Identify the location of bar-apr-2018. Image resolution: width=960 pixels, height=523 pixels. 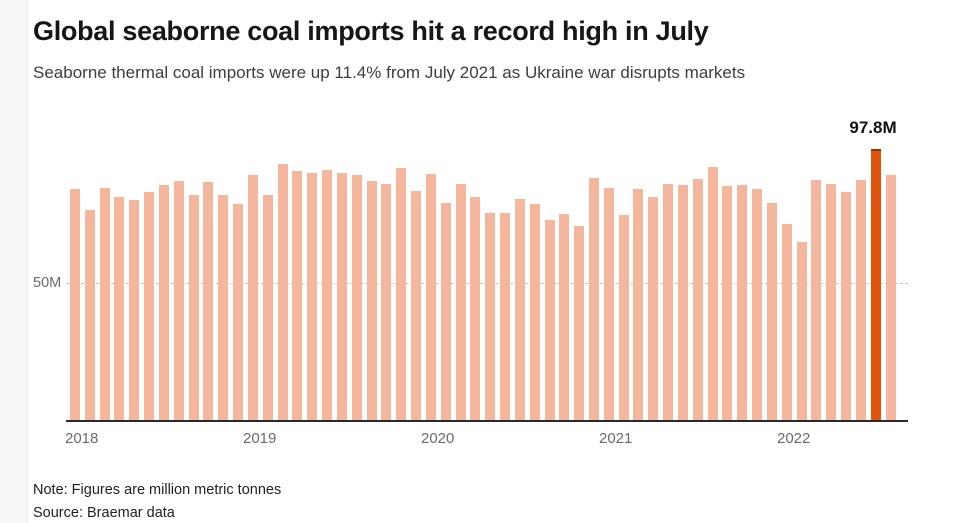
(119, 309).